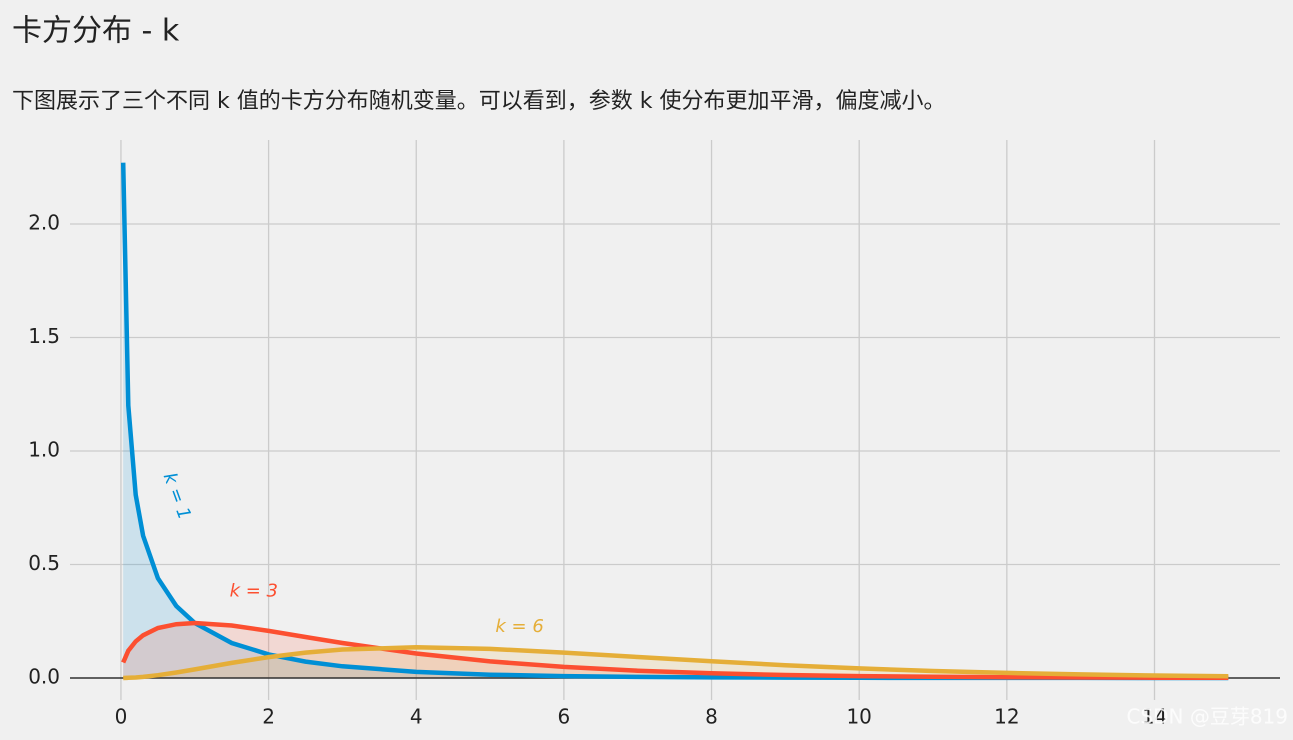  I want to click on series-label: k = 1, so click(177, 496).